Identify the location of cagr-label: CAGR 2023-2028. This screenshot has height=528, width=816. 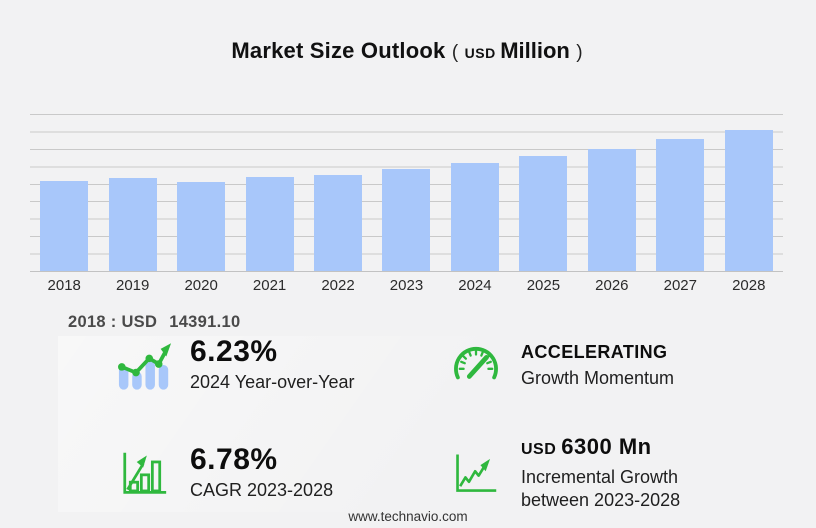
(262, 490).